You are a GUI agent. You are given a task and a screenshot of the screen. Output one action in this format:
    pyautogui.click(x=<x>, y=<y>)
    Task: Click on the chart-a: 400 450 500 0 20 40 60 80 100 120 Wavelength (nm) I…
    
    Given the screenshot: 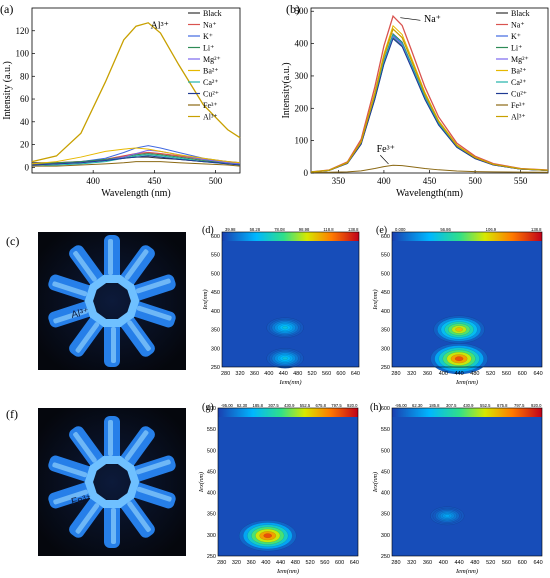 What is the action you would take?
    pyautogui.click(x=121, y=103)
    